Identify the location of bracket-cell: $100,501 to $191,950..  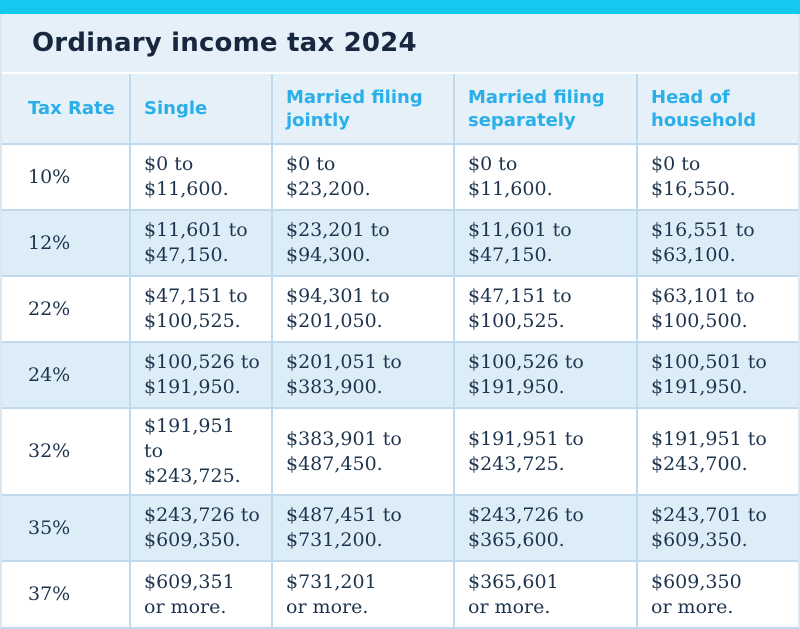
(717, 375).